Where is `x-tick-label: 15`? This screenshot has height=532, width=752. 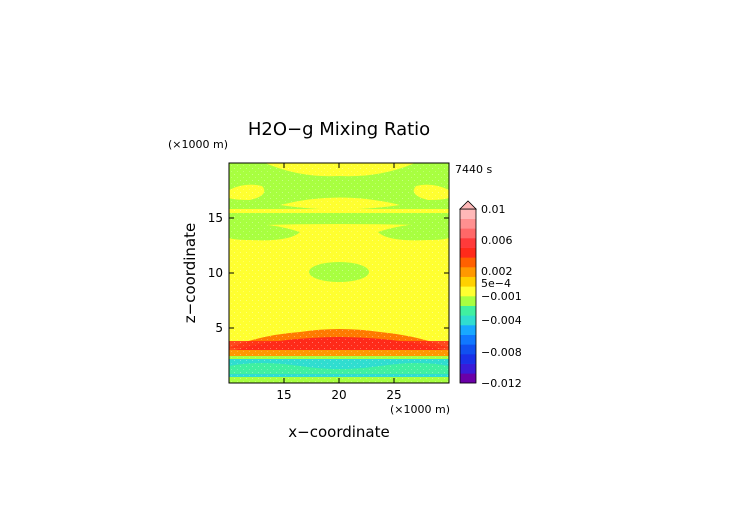
x-tick-label: 15 is located at coordinates (283, 395).